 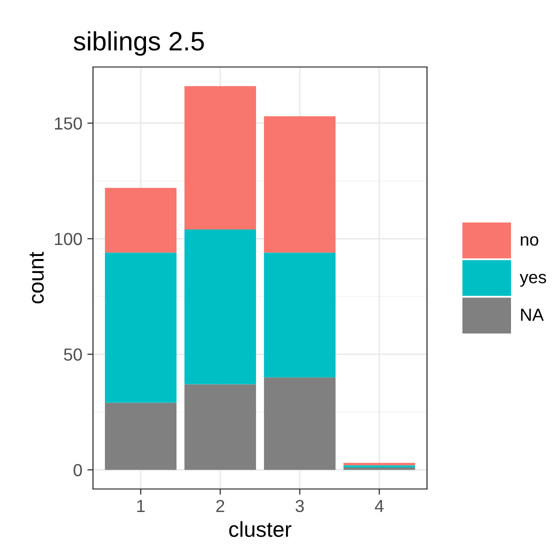 I want to click on y-tick-label: 0, so click(x=78, y=470).